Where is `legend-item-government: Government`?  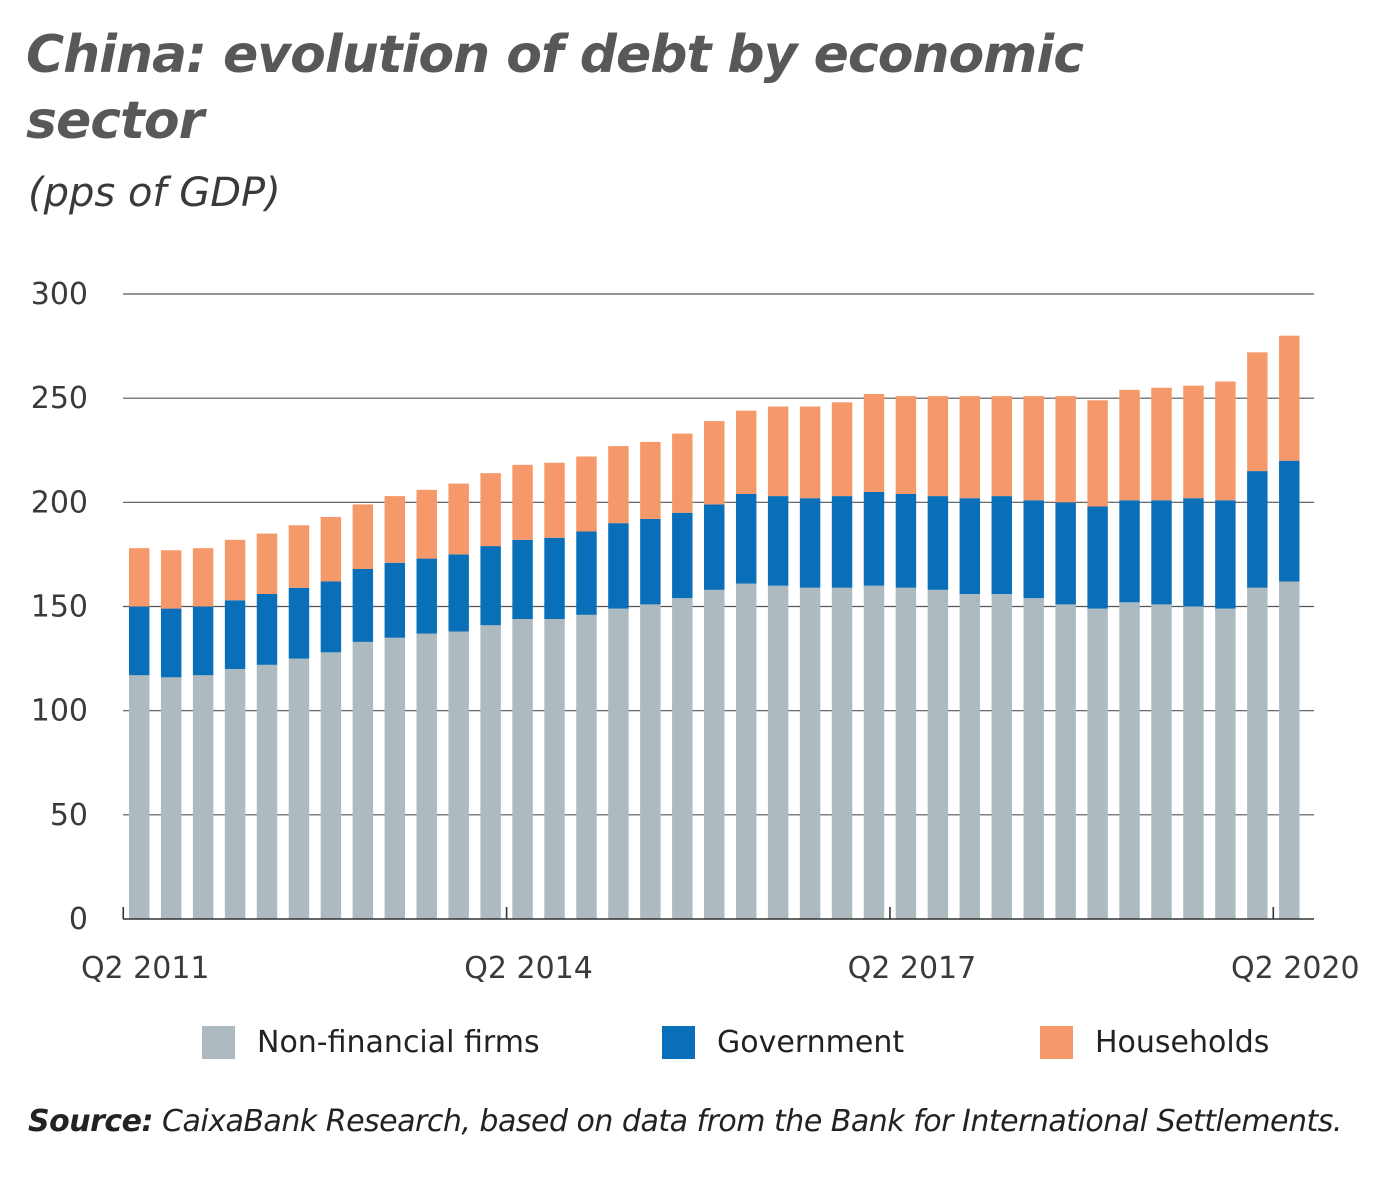
legend-item-government: Government is located at coordinates (783, 1042).